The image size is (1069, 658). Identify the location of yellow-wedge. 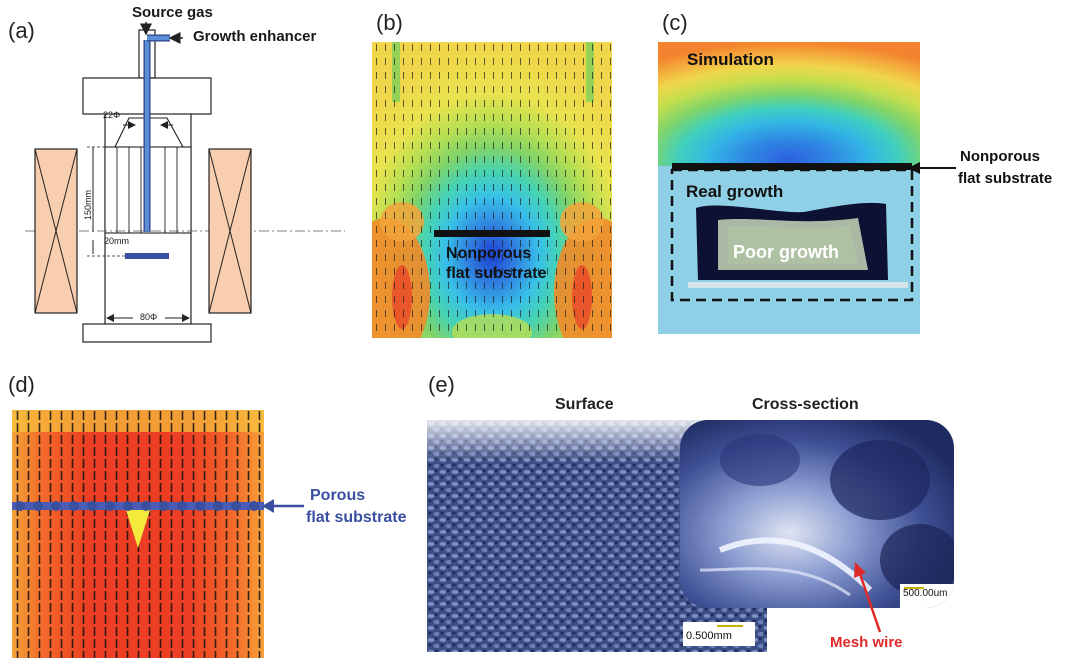
(138, 529).